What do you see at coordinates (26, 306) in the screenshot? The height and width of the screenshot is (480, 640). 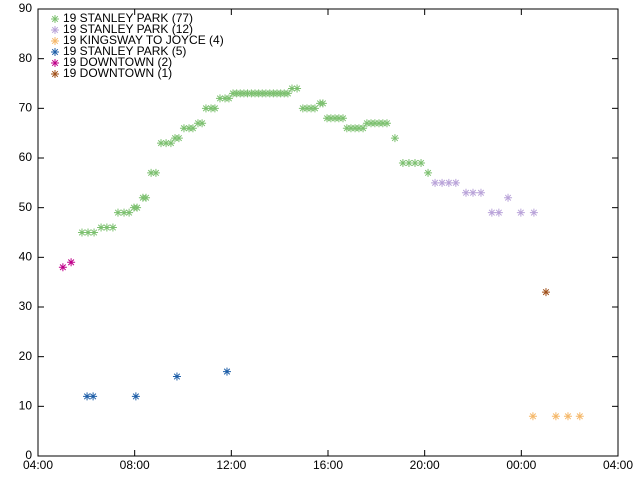 I see `y-tick-label: 30` at bounding box center [26, 306].